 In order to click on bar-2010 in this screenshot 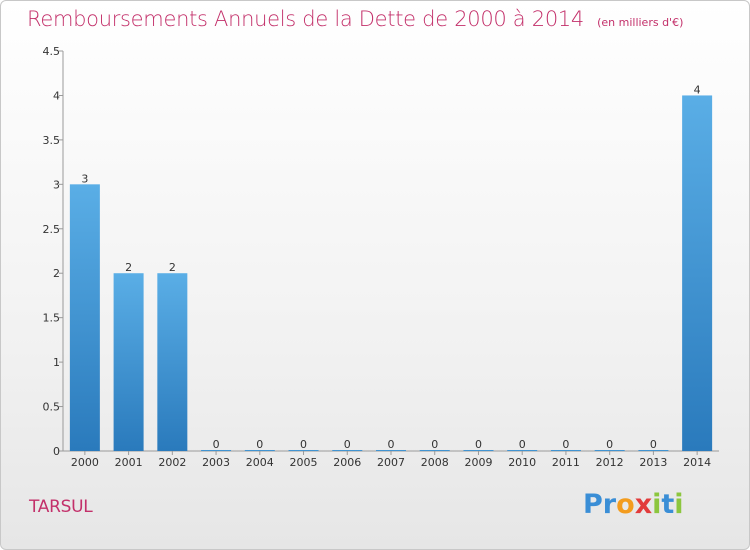, I will do `click(522, 450)`.